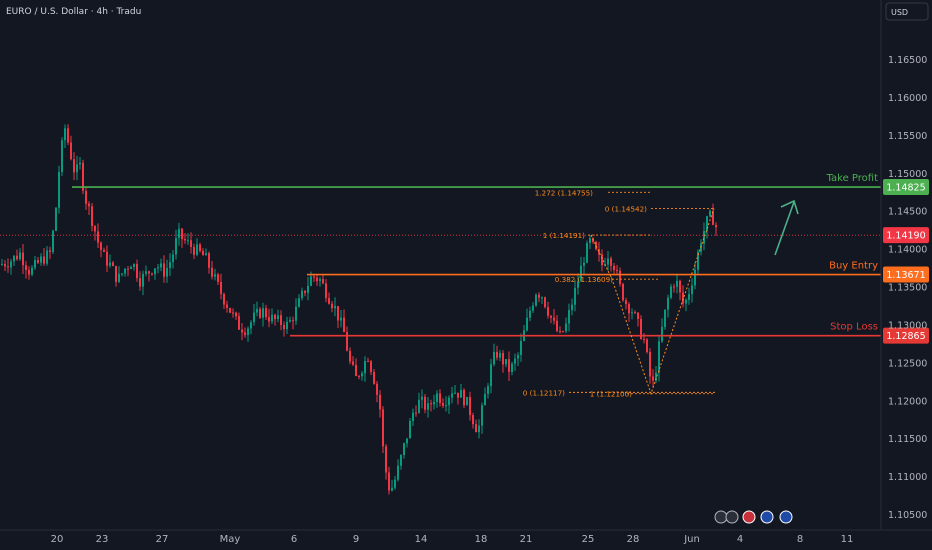  What do you see at coordinates (907, 515) in the screenshot?
I see `price-tick-label: 1.10500` at bounding box center [907, 515].